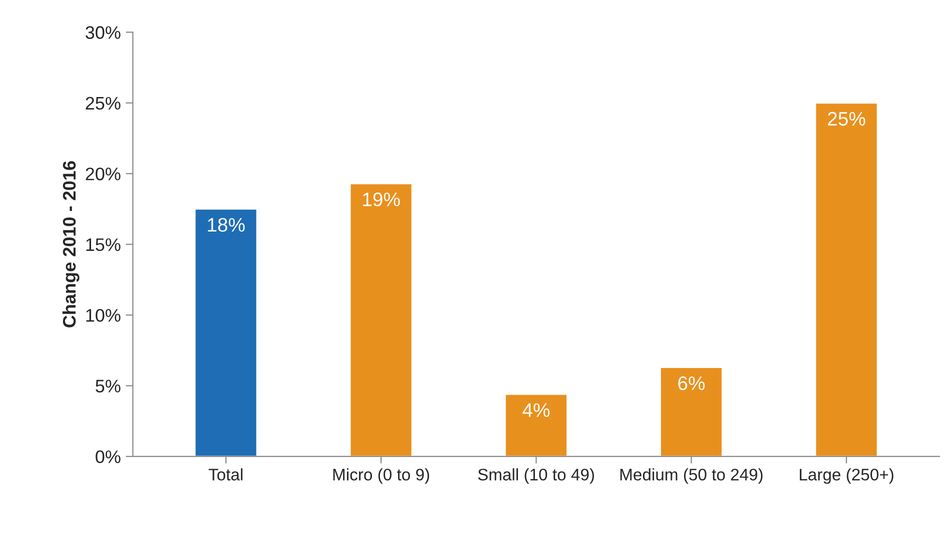  I want to click on y-axis-title: Change 2010 - 2016, so click(71, 244).